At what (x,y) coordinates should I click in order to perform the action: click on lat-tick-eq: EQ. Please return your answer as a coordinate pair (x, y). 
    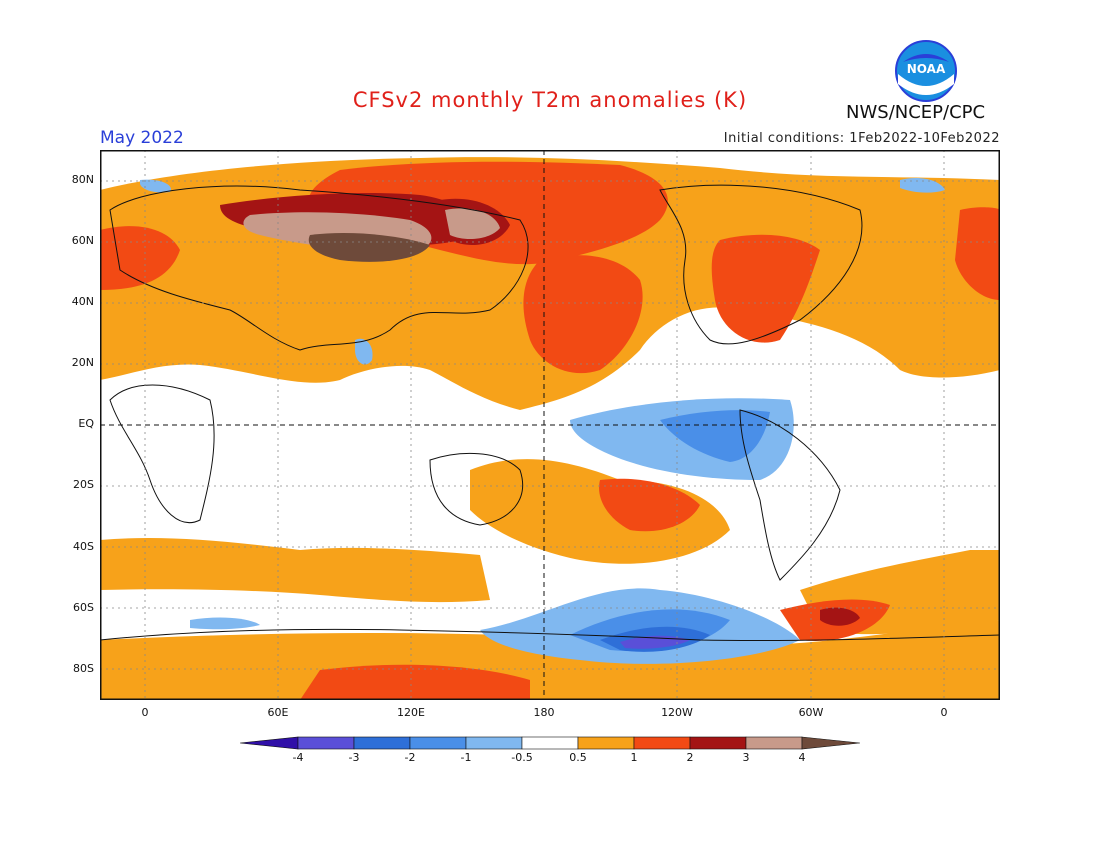
    Looking at the image, I should click on (86, 423).